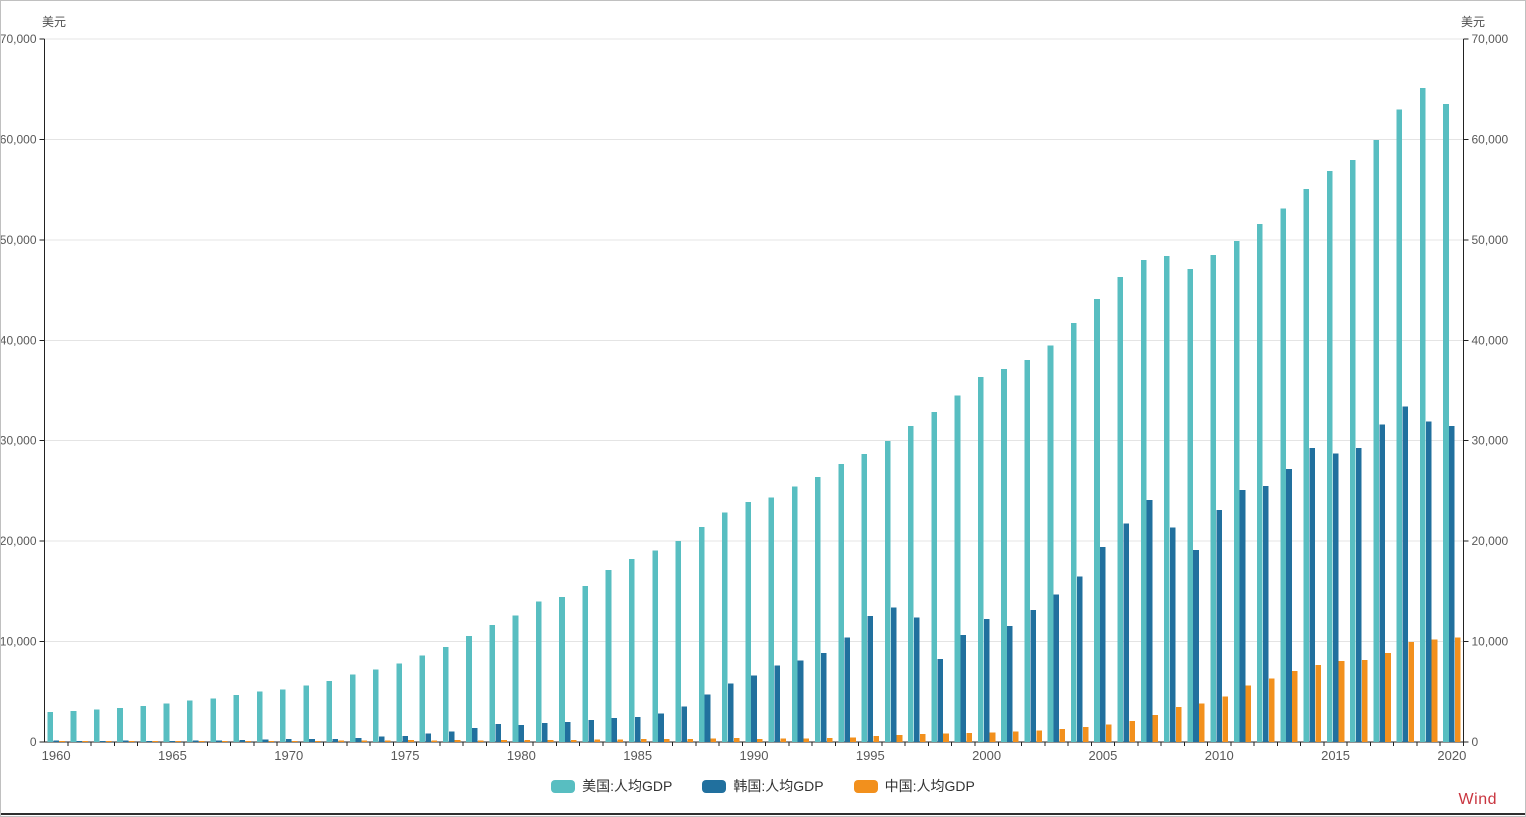  What do you see at coordinates (655, 646) in the screenshot?
I see `bar-0-1986` at bounding box center [655, 646].